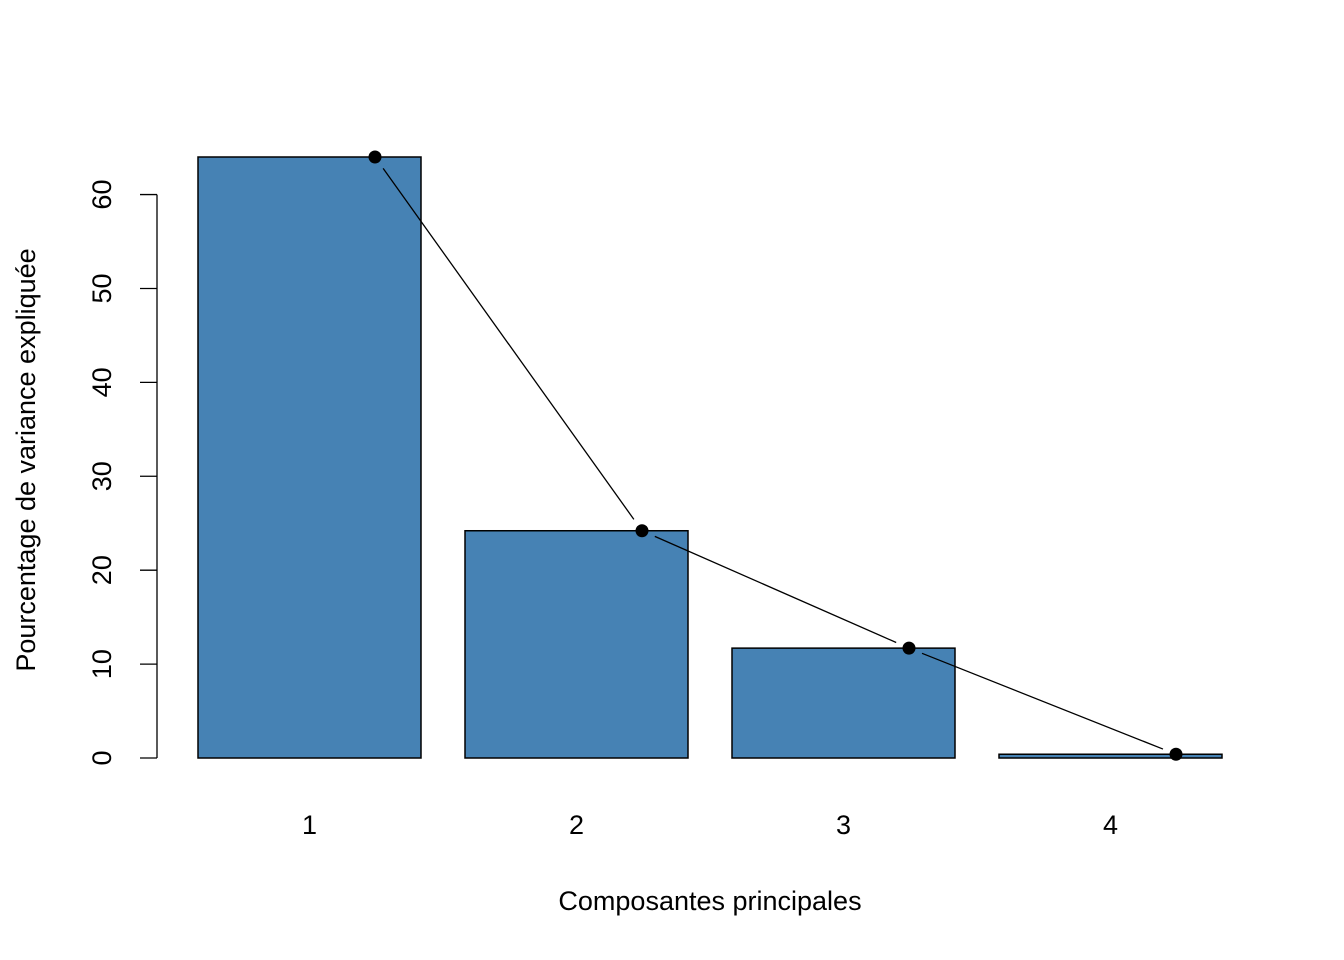 The width and height of the screenshot is (1344, 960). I want to click on y-axis-title: Pourcentage de variance expliquée, so click(26, 459).